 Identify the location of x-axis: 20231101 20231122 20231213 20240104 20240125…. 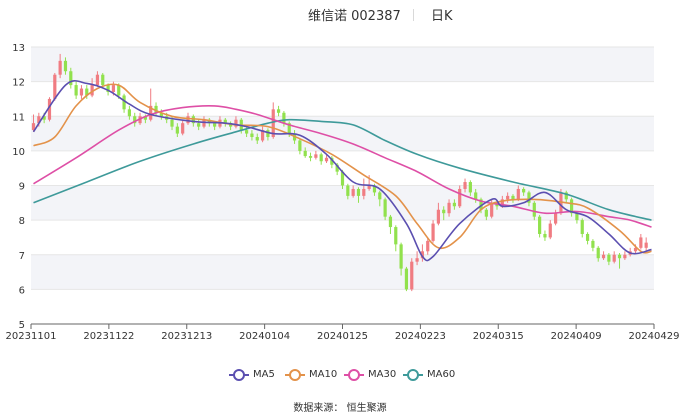
(342, 332).